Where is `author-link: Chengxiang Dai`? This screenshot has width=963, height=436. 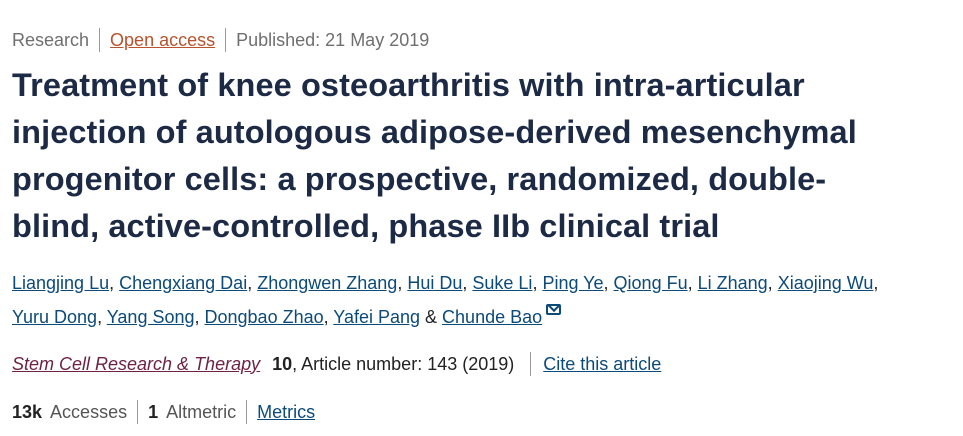
author-link: Chengxiang Dai is located at coordinates (183, 283).